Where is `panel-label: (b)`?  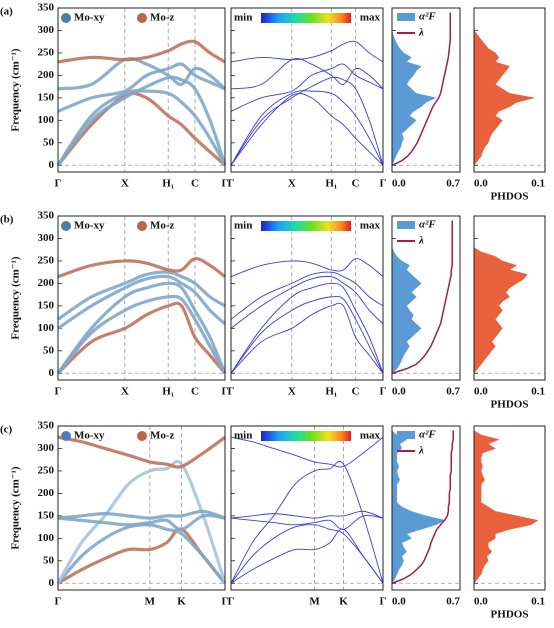
panel-label: (b) is located at coordinates (7, 220).